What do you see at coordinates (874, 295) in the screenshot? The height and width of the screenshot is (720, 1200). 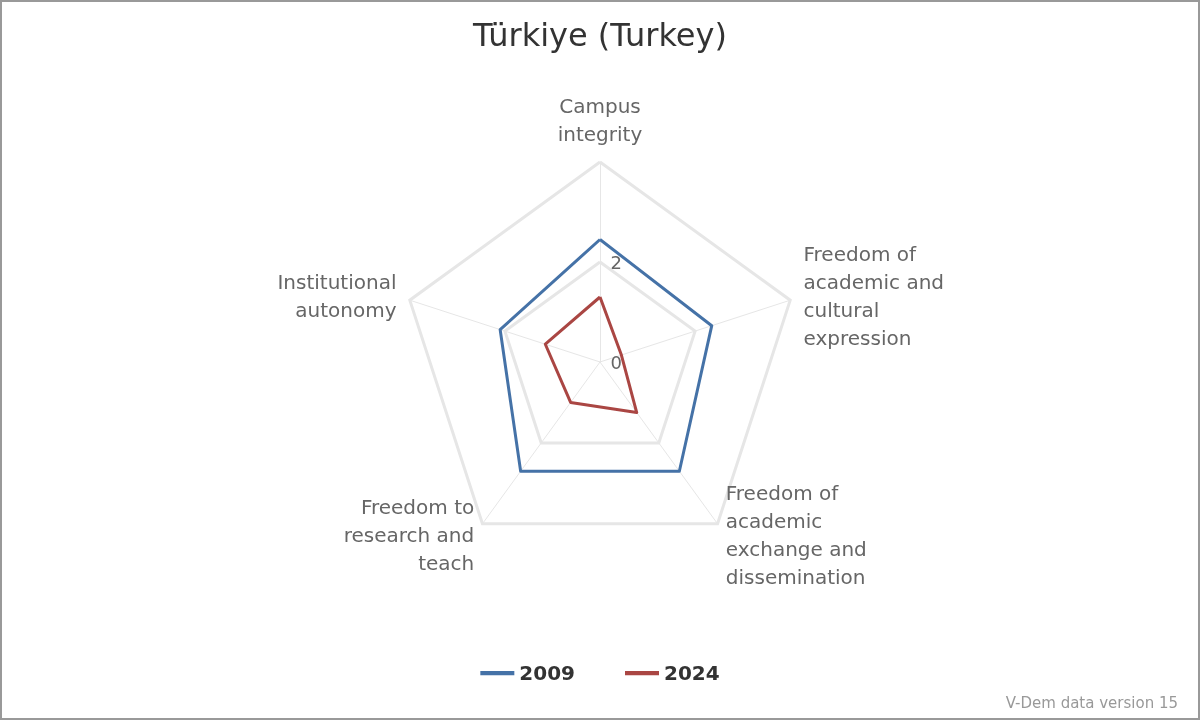 I see `spoke-label: Freedom of academic and cultural expression` at bounding box center [874, 295].